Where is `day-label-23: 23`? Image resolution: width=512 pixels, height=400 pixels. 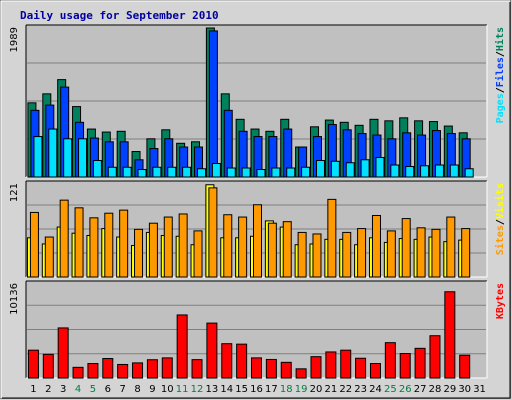
day-label-23: 23 is located at coordinates (360, 389).